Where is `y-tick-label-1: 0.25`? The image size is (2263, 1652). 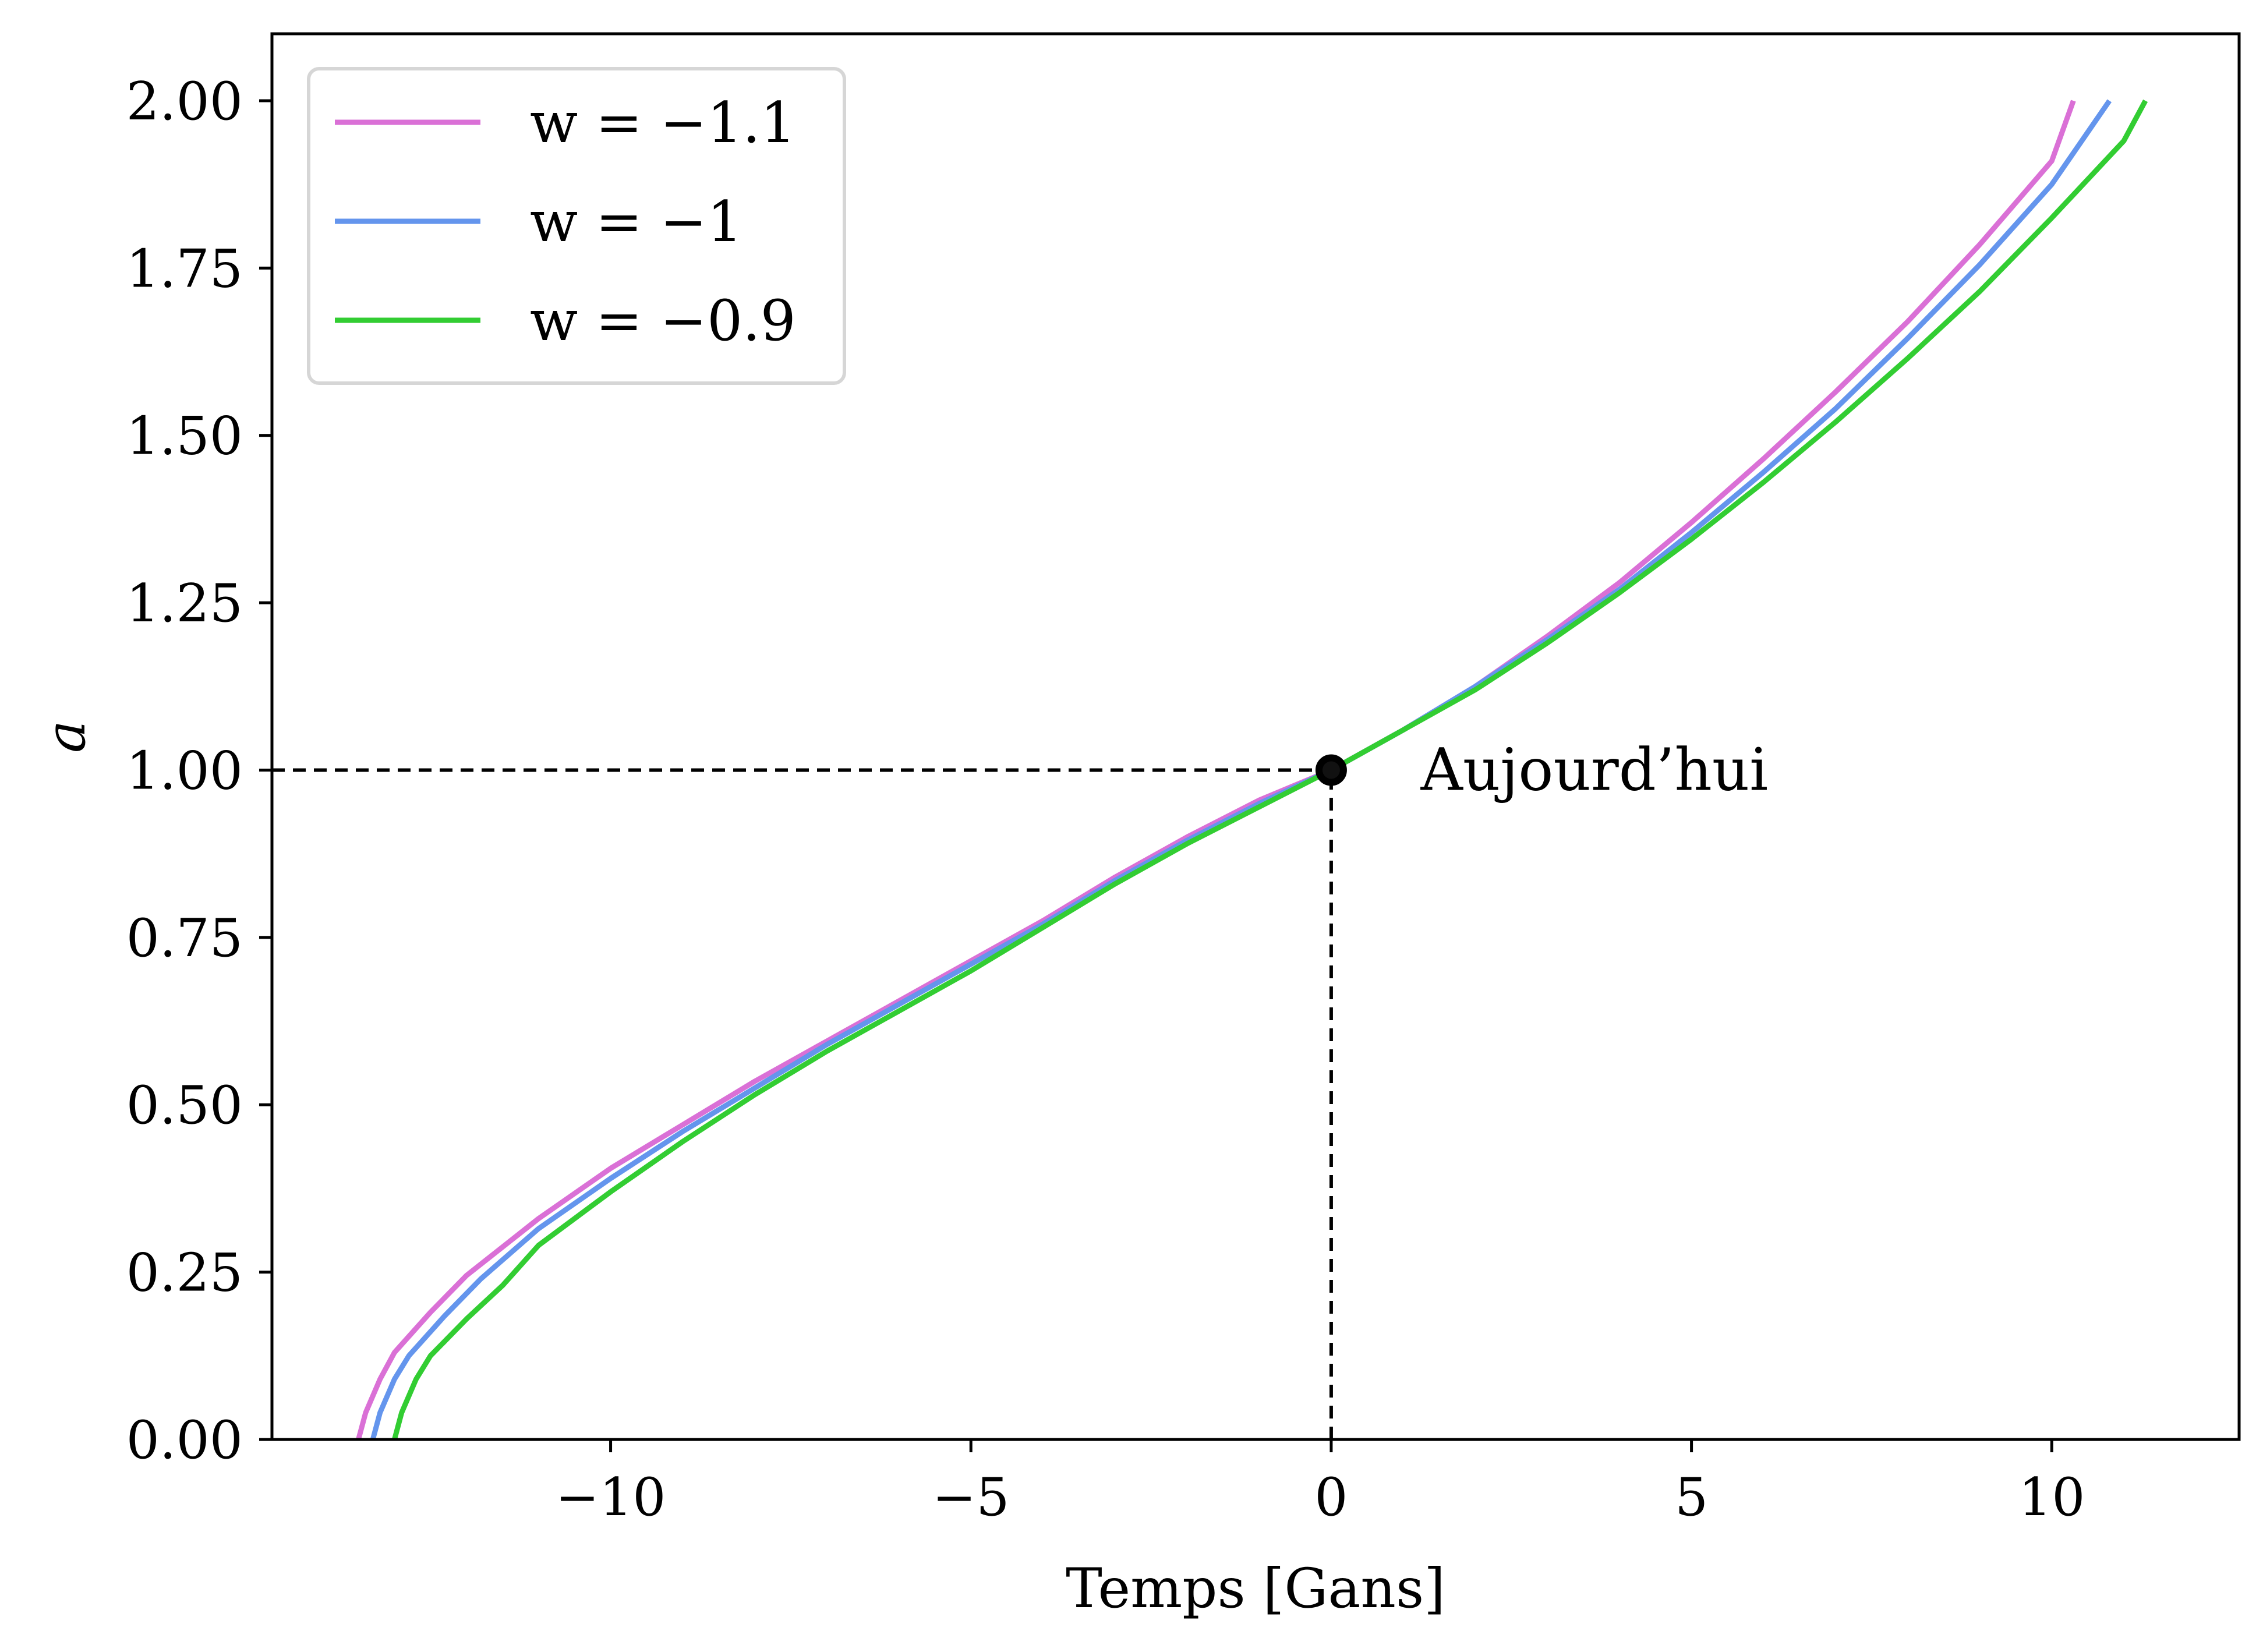
y-tick-label-1: 0.25 is located at coordinates (185, 1273).